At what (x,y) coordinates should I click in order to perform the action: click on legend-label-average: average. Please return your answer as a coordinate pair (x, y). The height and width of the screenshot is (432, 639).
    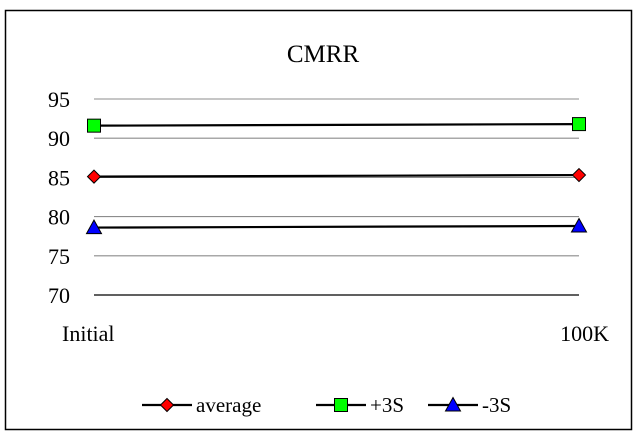
    Looking at the image, I should click on (228, 405).